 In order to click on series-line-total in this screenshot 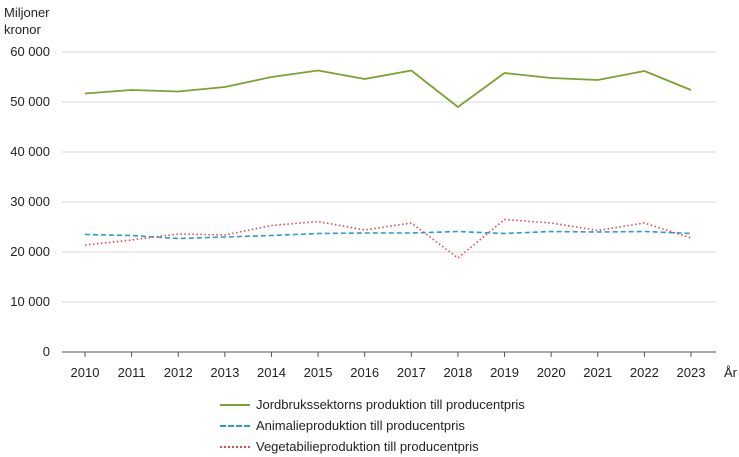, I will do `click(388, 88)`.